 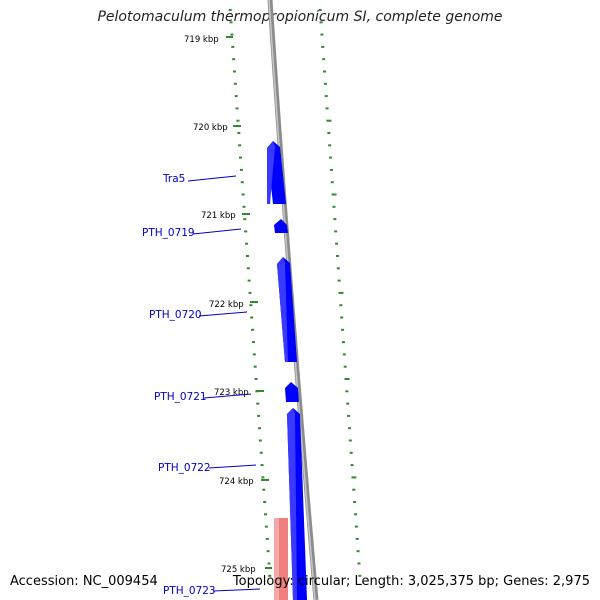 I want to click on tick-label: 722 kbp, so click(x=226, y=305).